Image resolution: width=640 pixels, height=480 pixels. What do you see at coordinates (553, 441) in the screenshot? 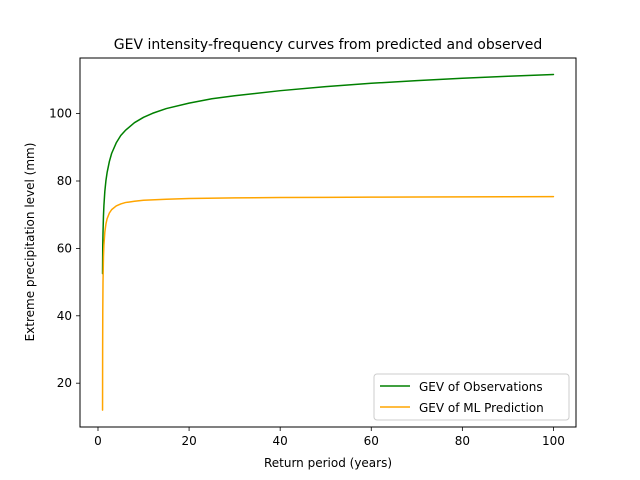
I see `x-tick-label: 100` at bounding box center [553, 441].